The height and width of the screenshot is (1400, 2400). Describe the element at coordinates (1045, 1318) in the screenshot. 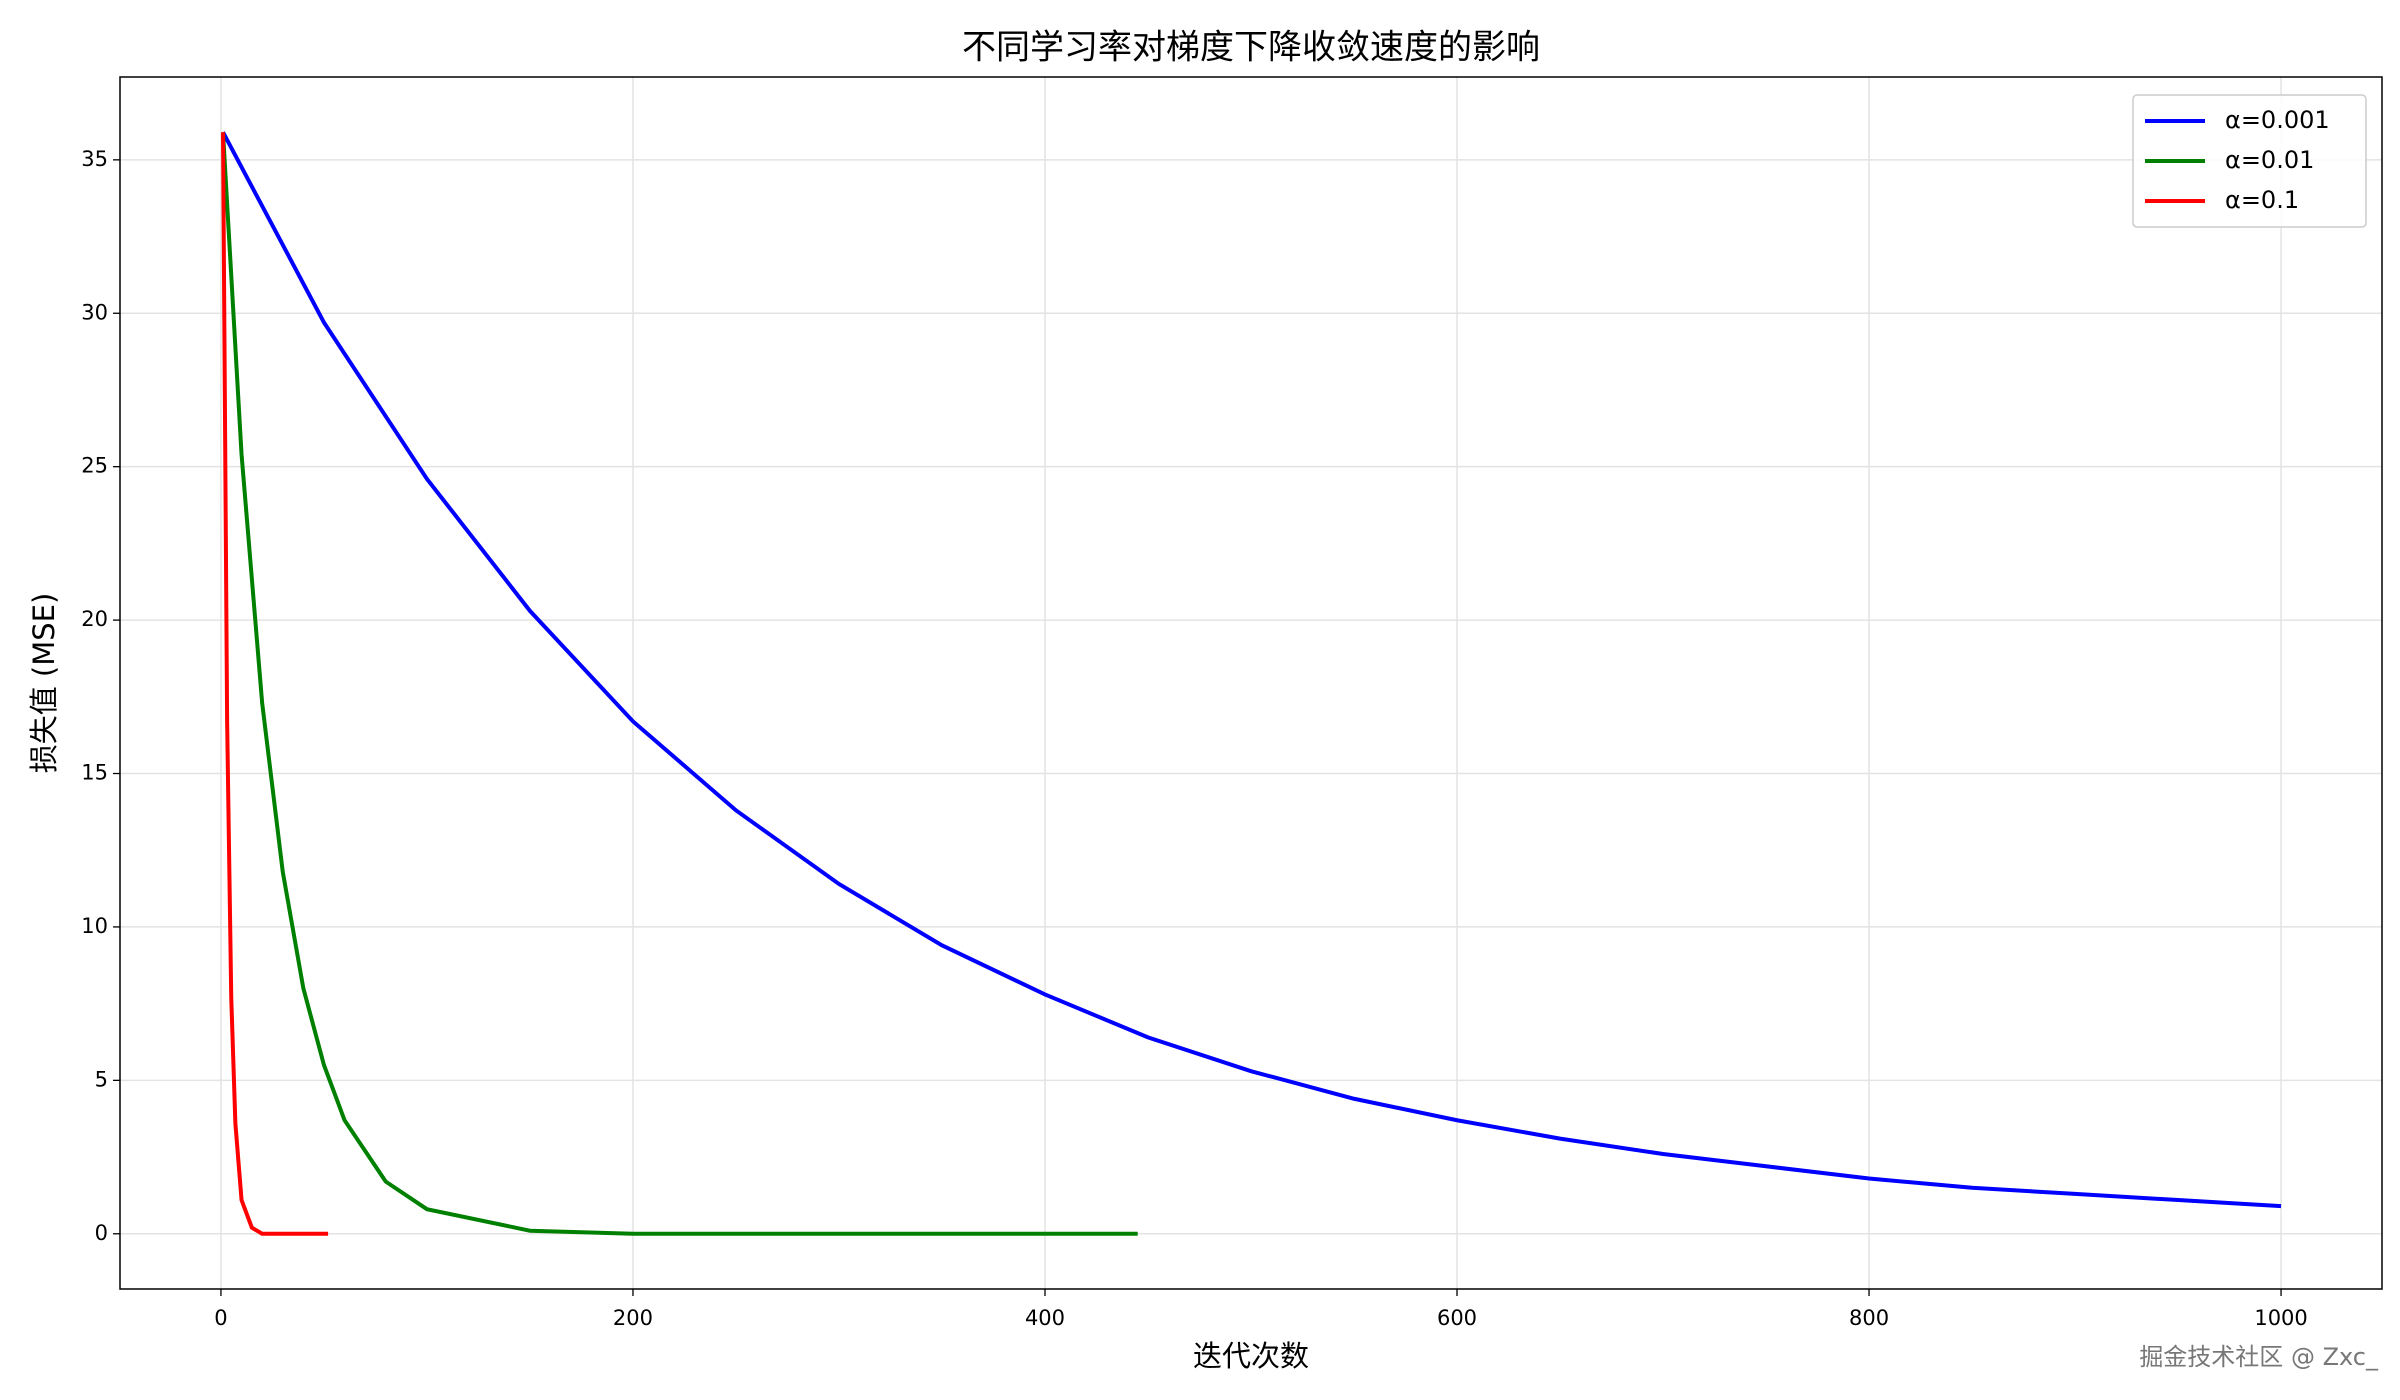

I see `x-tick-label: 400` at that location.